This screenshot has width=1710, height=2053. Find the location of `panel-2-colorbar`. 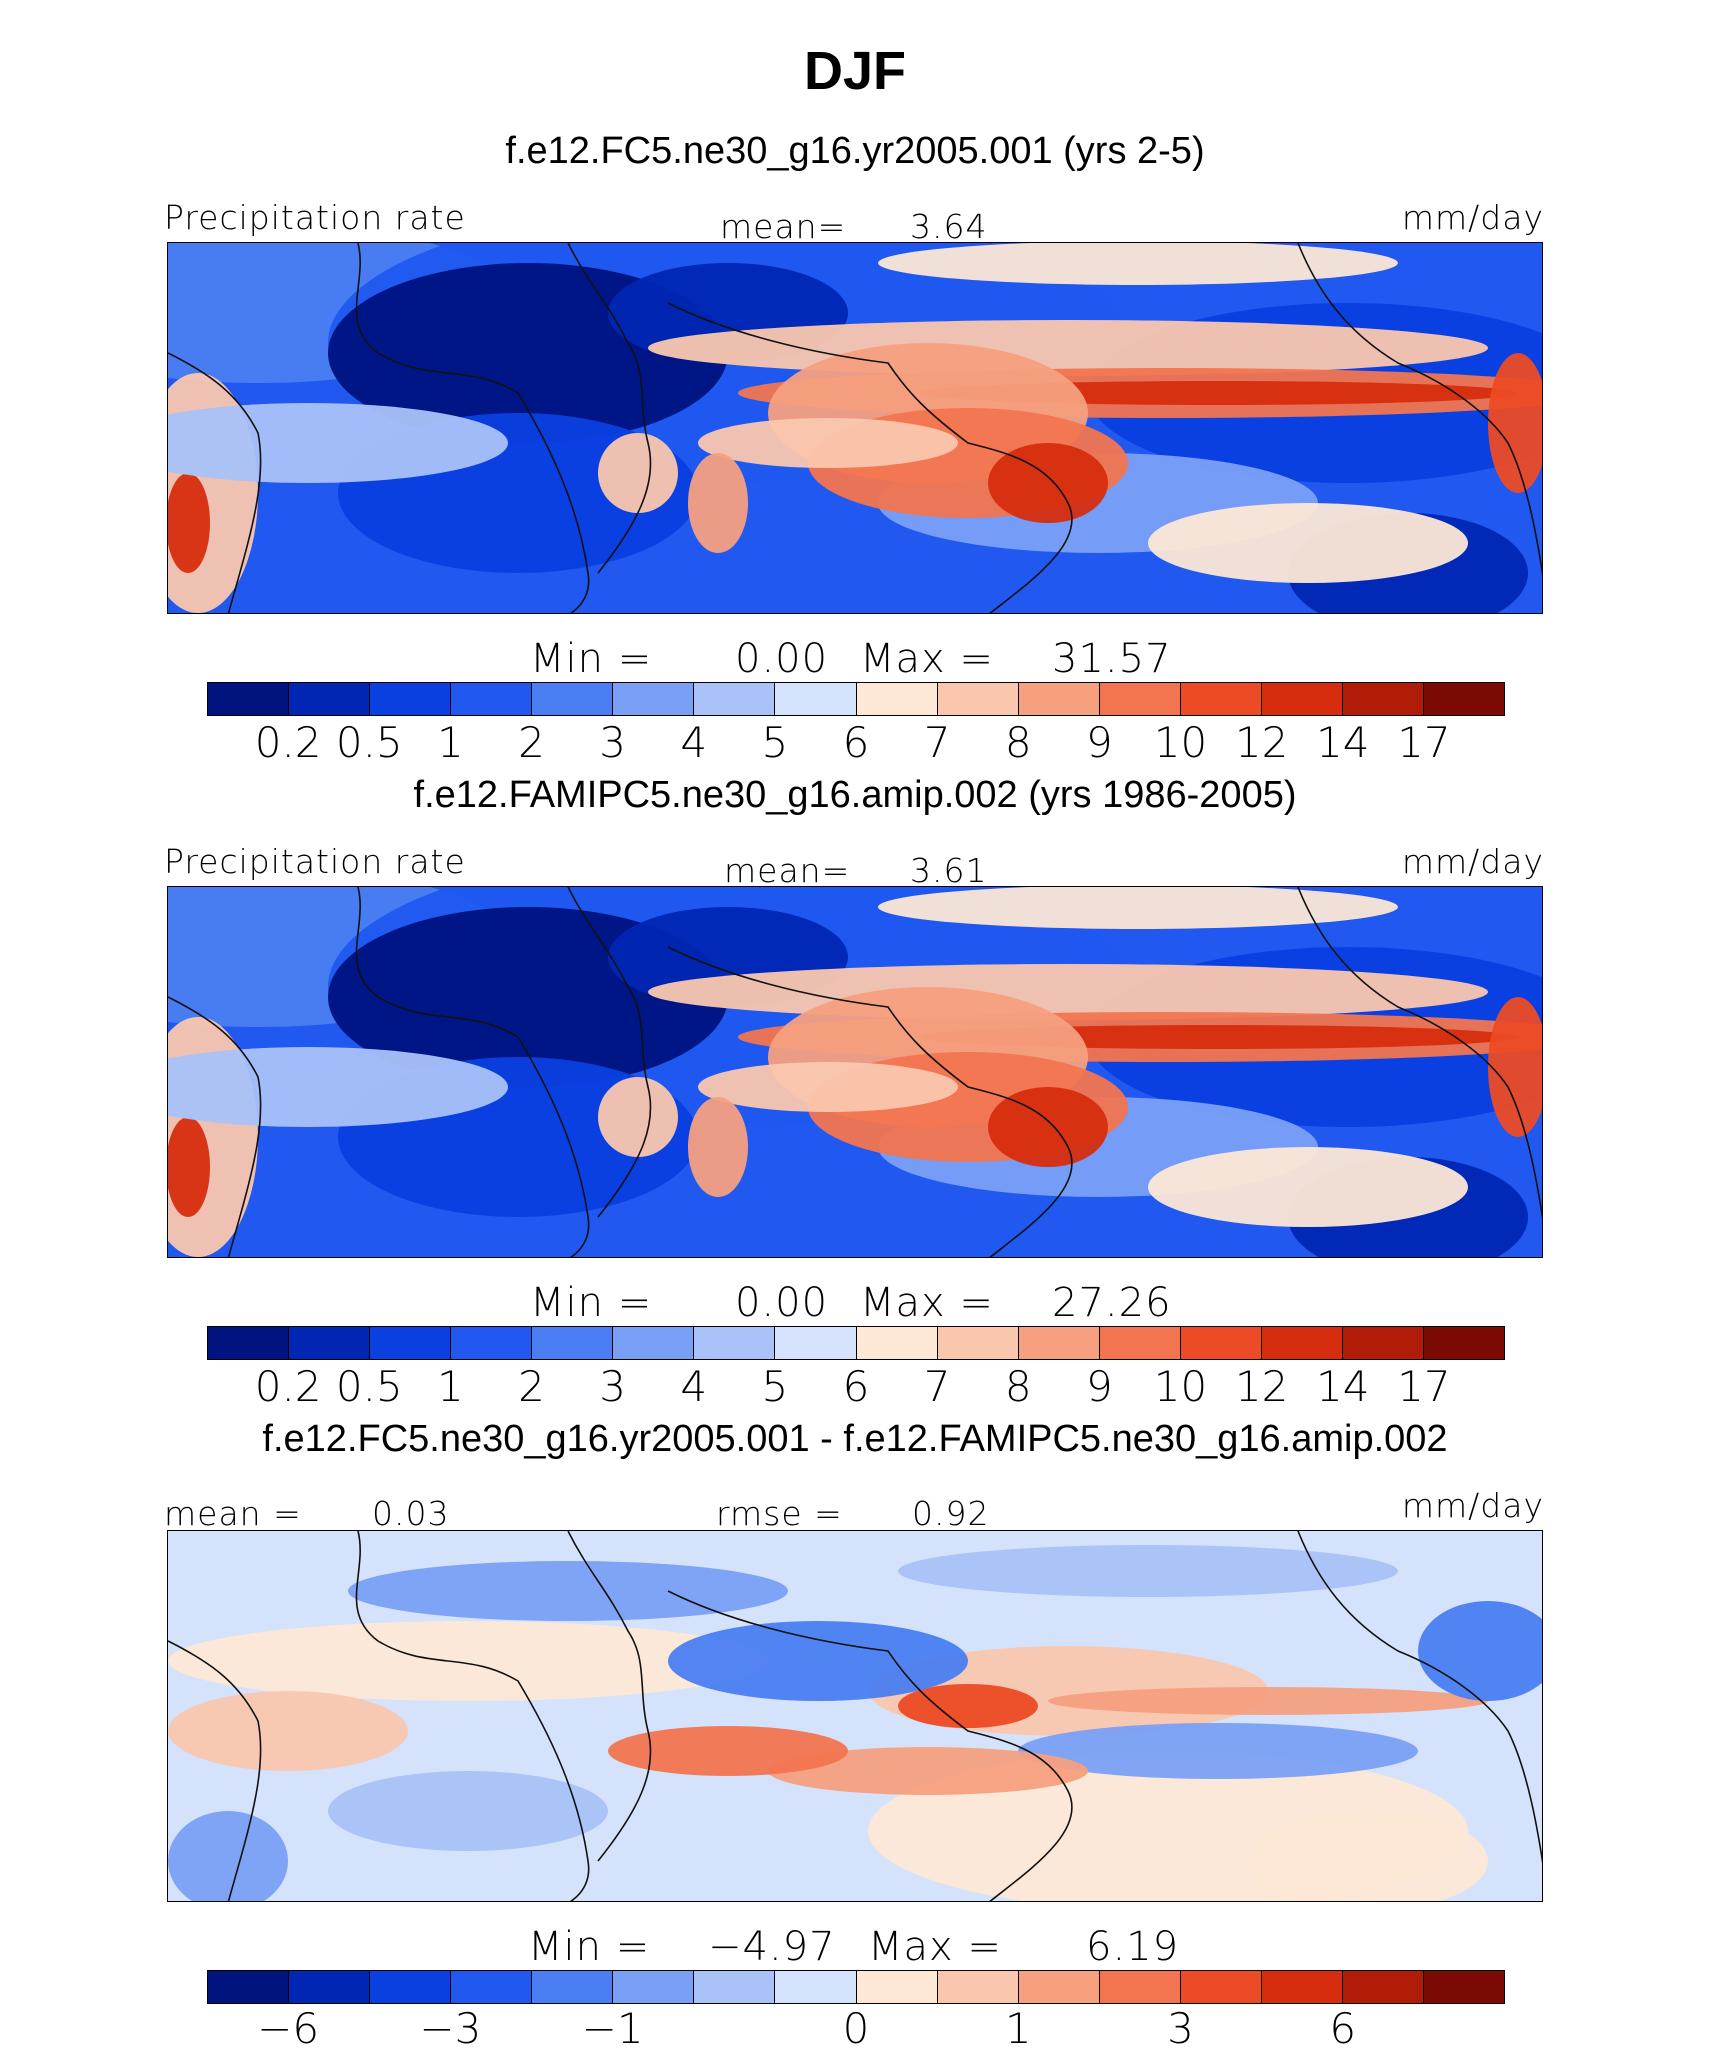

panel-2-colorbar is located at coordinates (856, 1343).